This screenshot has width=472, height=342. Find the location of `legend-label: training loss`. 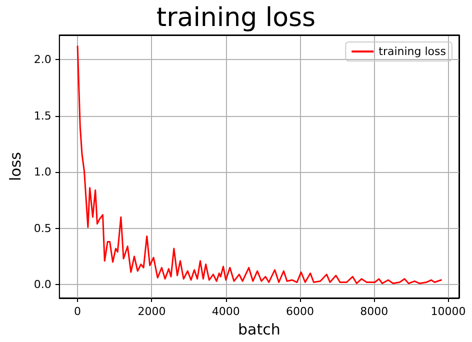

legend-label: training loss is located at coordinates (412, 51).